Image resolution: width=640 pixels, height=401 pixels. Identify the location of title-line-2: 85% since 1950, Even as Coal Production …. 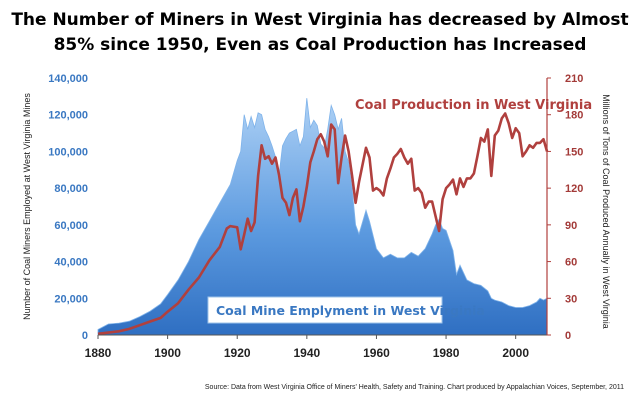
(320, 45).